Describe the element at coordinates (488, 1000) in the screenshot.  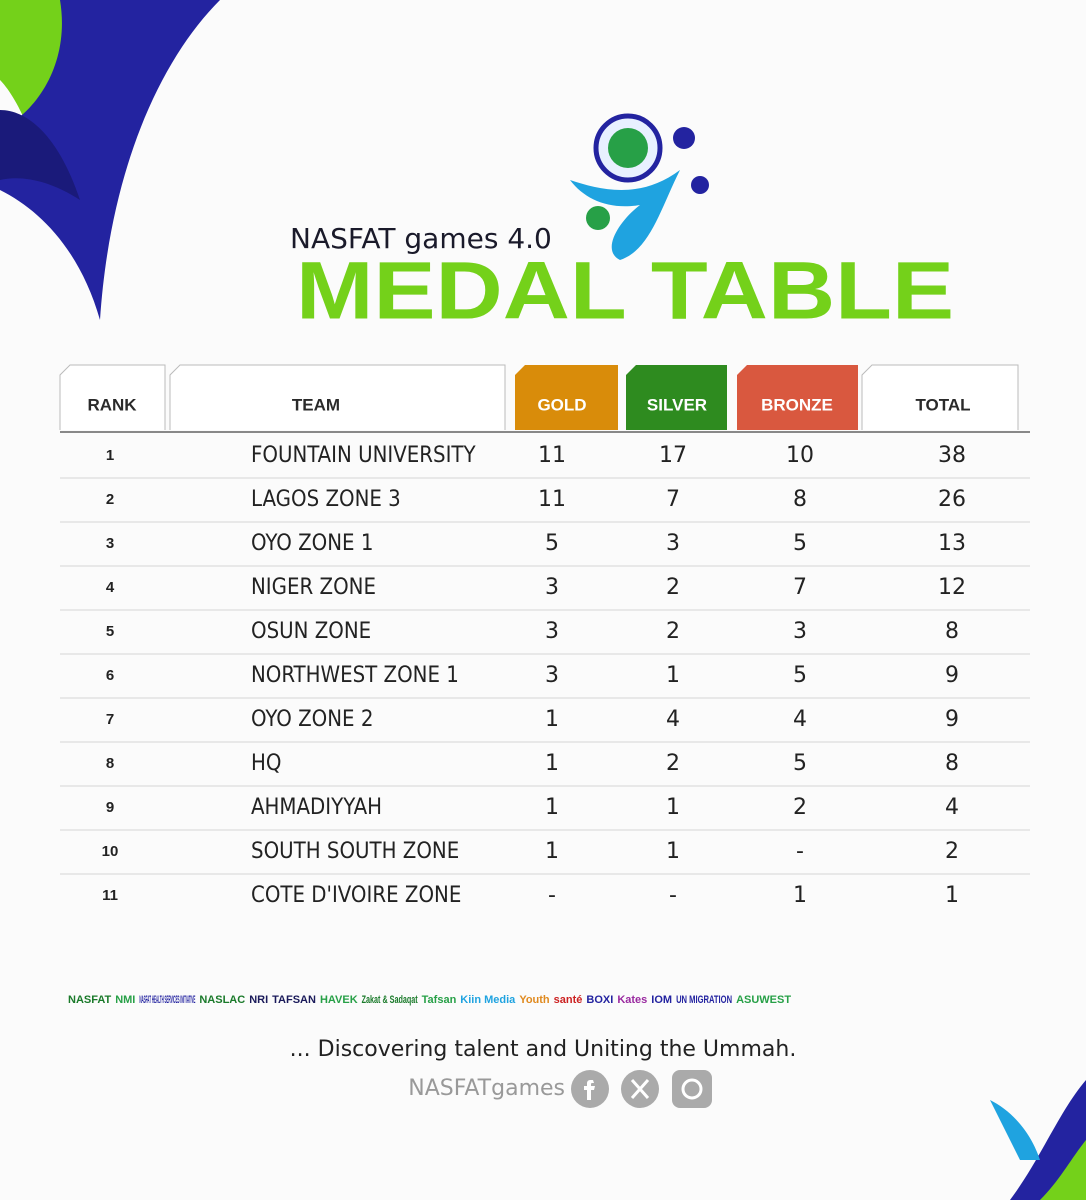
I see `sponsor-logo: Kiin Media` at that location.